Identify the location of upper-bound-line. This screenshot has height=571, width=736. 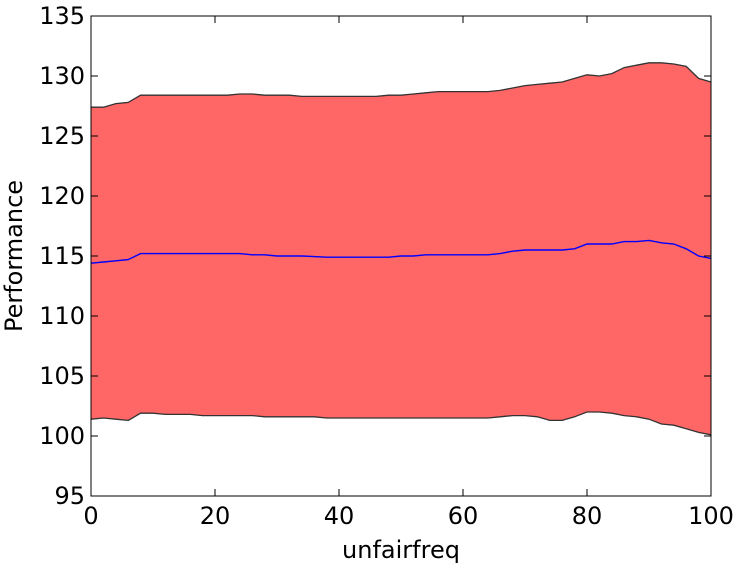
(401, 85).